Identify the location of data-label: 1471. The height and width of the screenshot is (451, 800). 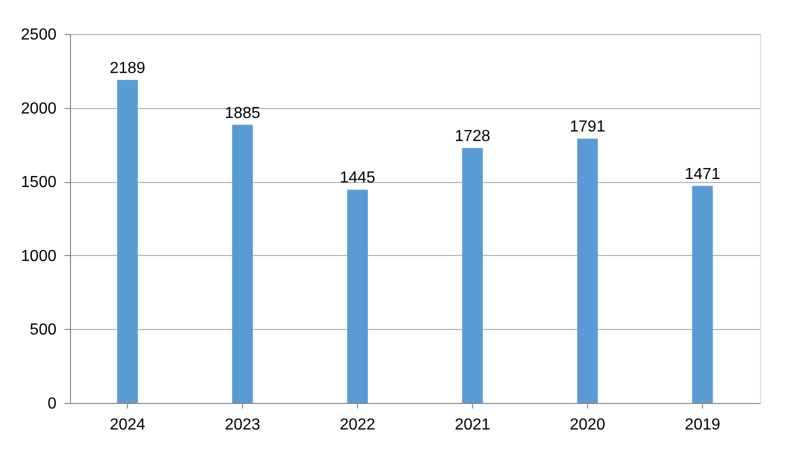
(702, 174).